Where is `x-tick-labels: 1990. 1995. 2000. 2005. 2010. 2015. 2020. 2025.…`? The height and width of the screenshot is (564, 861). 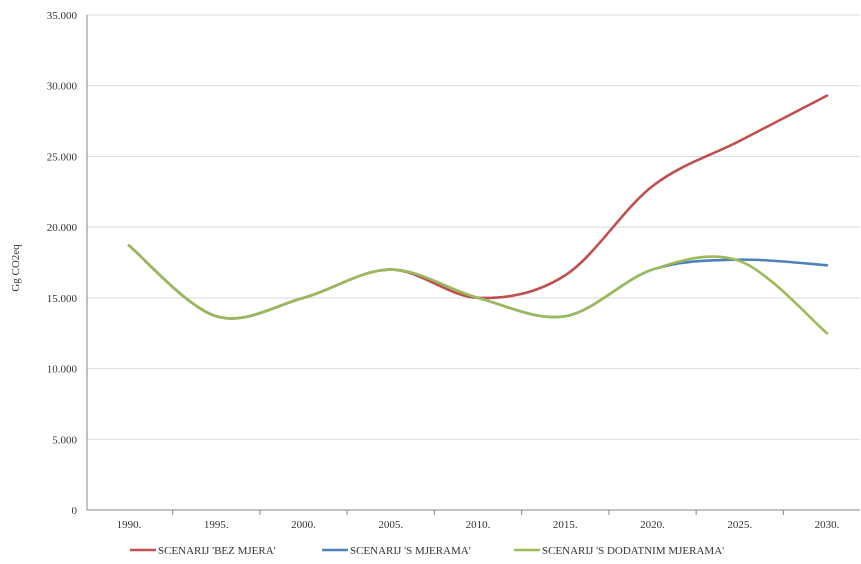
x-tick-labels: 1990. 1995. 2000. 2005. 2010. 2015. 2020. 2025.… is located at coordinates (478, 520).